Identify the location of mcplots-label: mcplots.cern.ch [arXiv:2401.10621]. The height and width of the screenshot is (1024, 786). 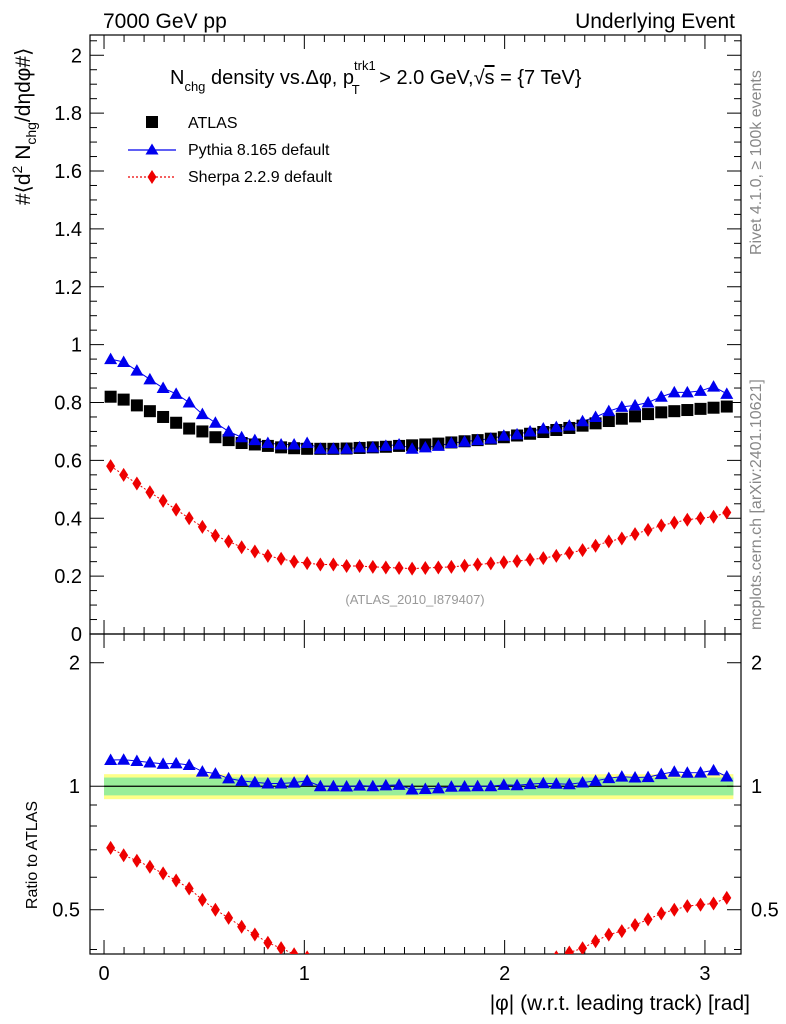
(756, 504).